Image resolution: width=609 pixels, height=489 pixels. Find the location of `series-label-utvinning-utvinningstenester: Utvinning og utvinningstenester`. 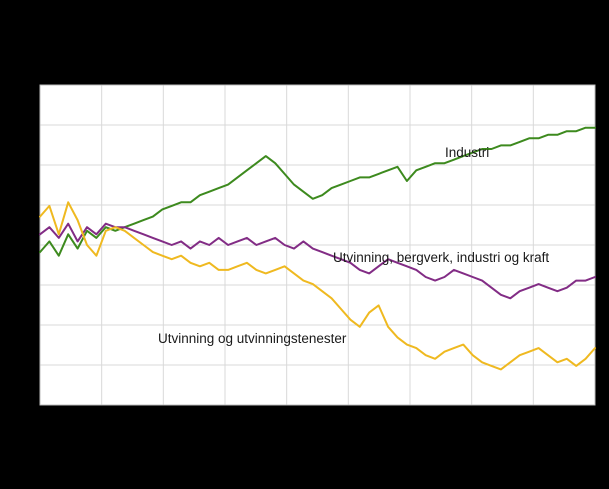

series-label-utvinning-utvinningstenester: Utvinning og utvinningstenester is located at coordinates (252, 338).